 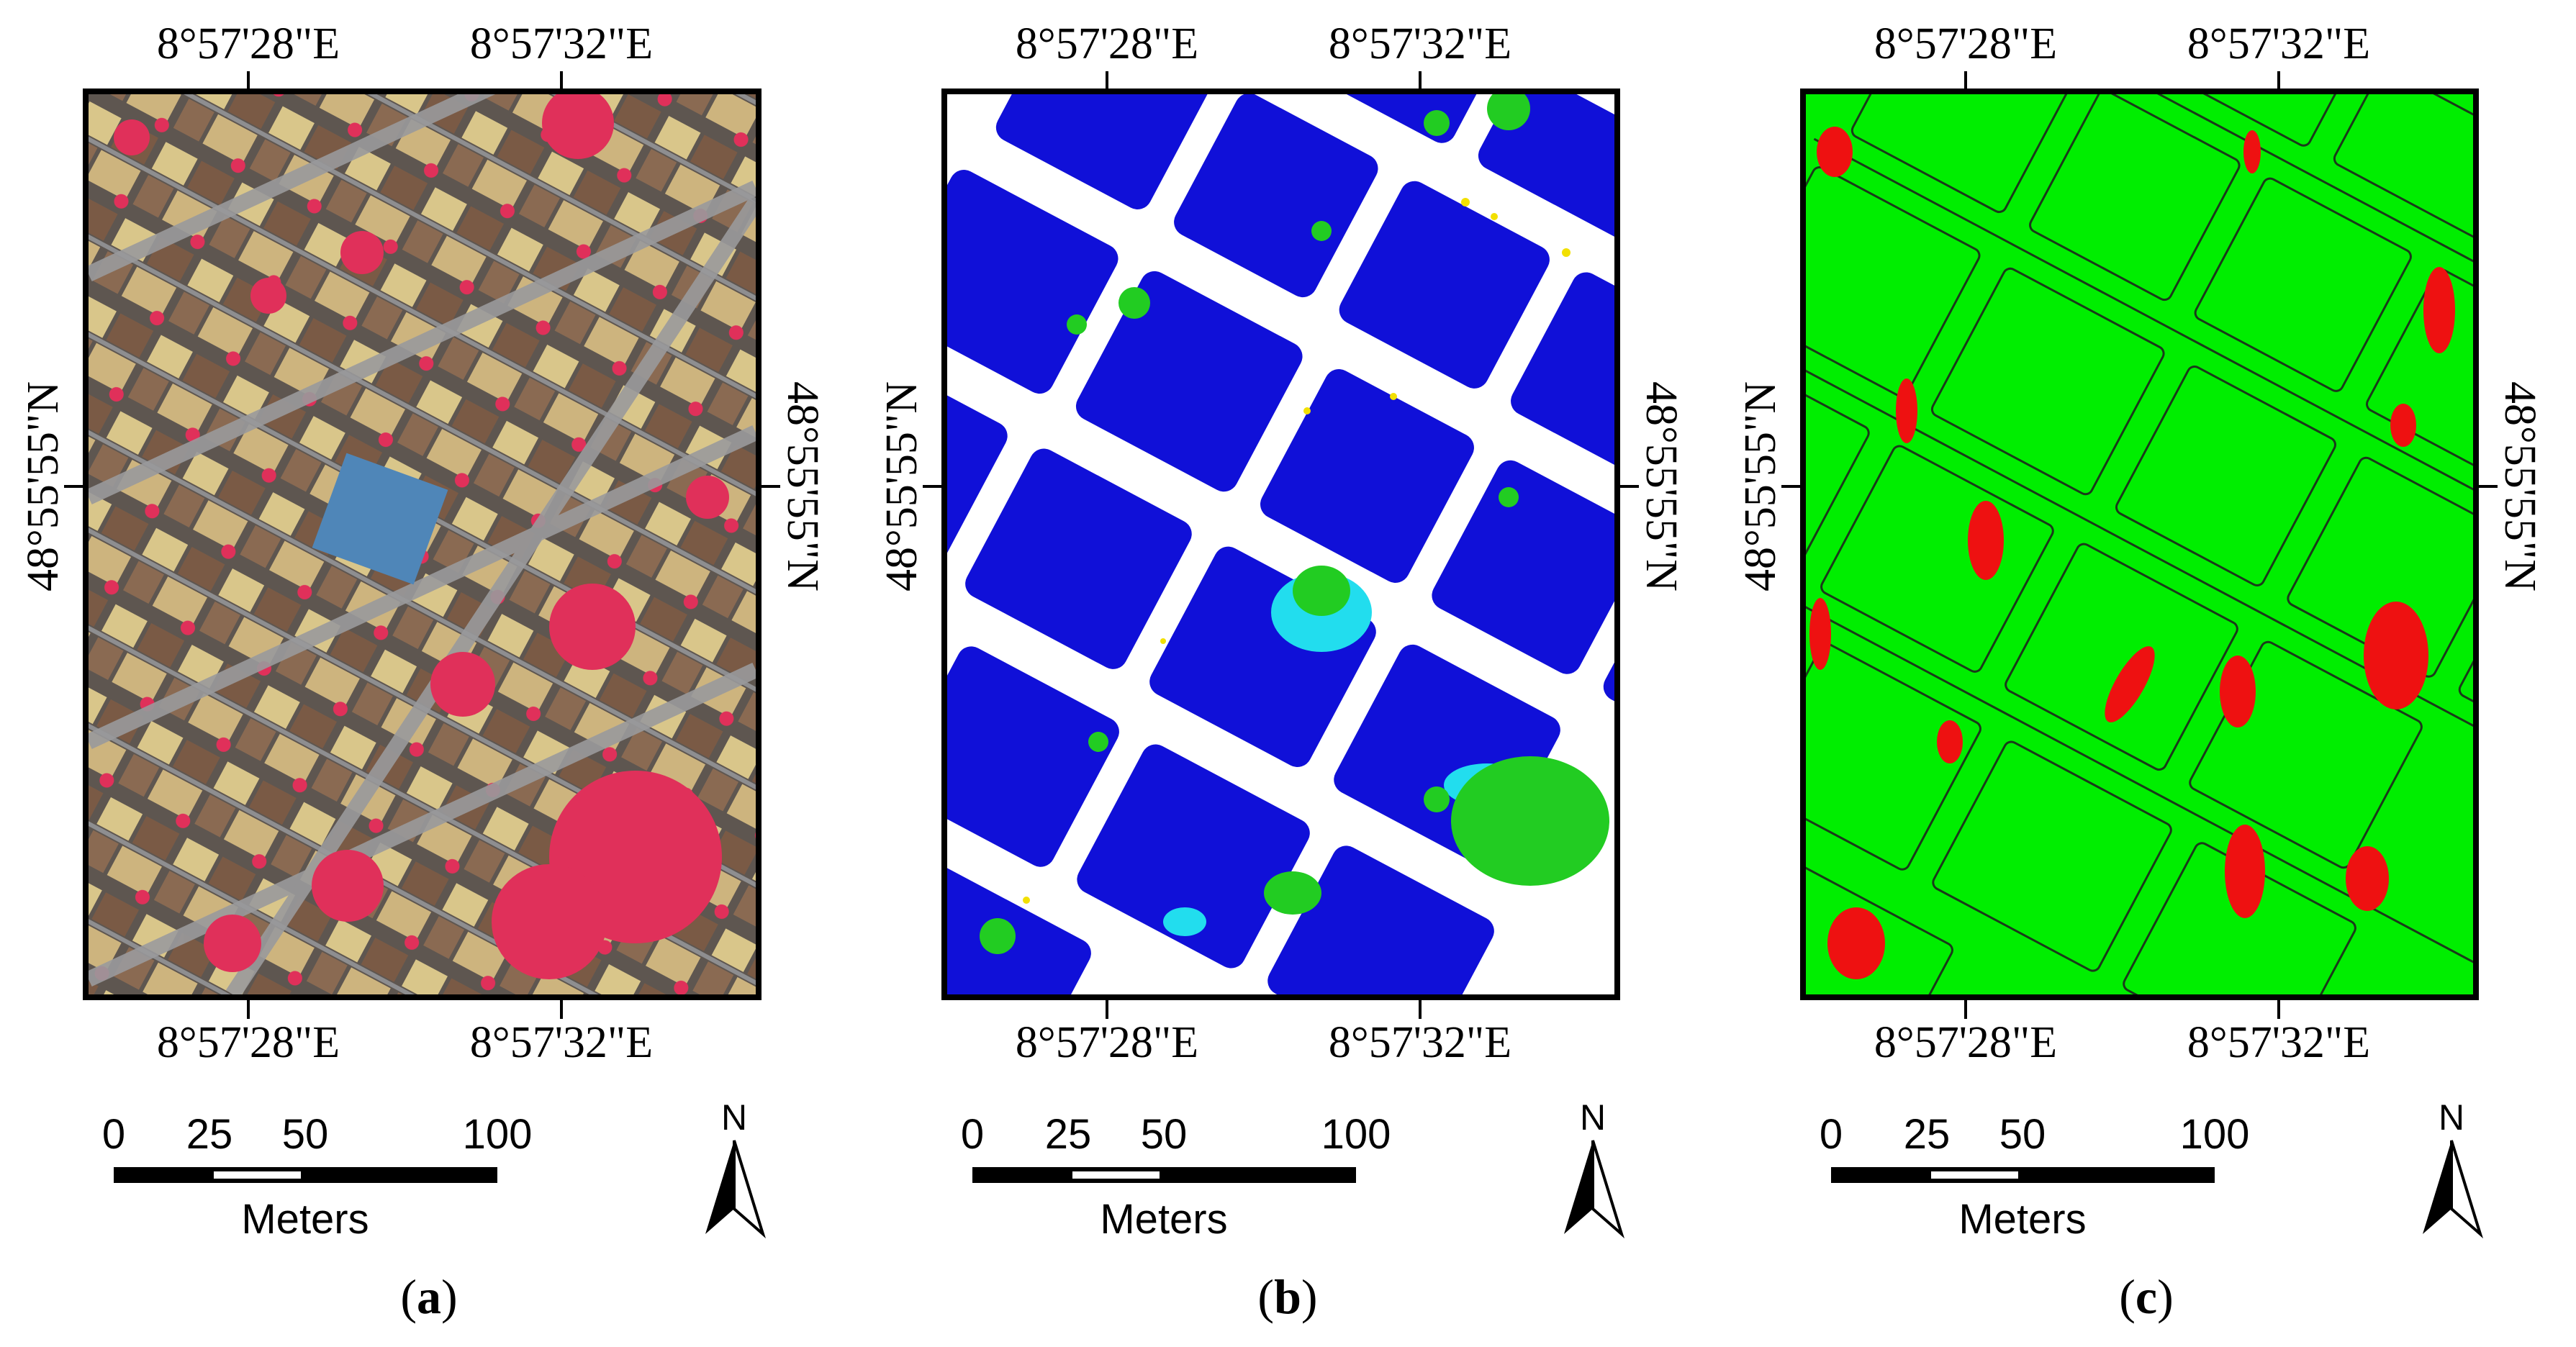 I want to click on caption-letter: b, so click(x=1287, y=1296).